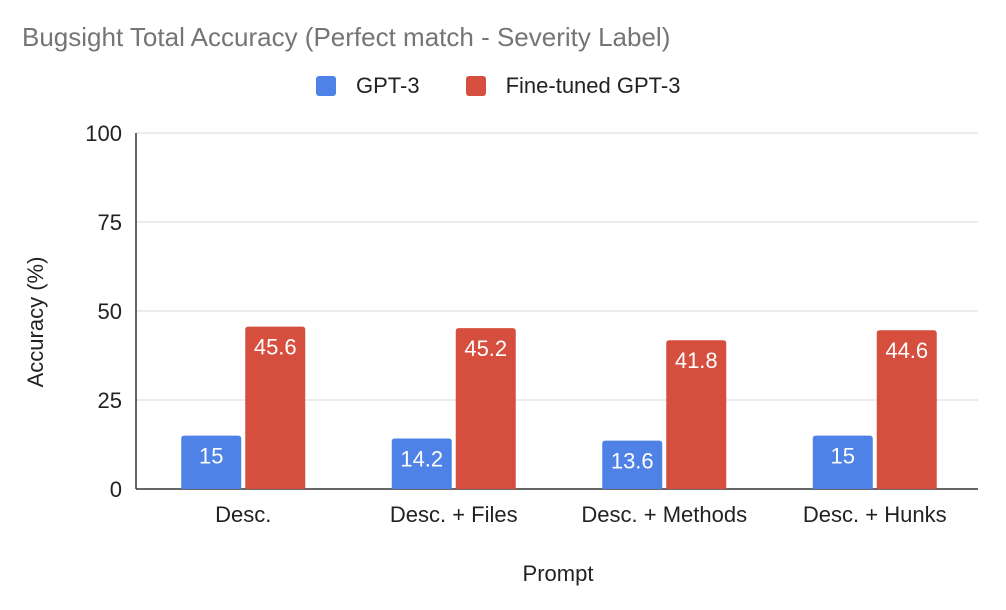 Image resolution: width=1006 pixels, height=610 pixels. I want to click on x-axis-title: Prompt, so click(558, 573).